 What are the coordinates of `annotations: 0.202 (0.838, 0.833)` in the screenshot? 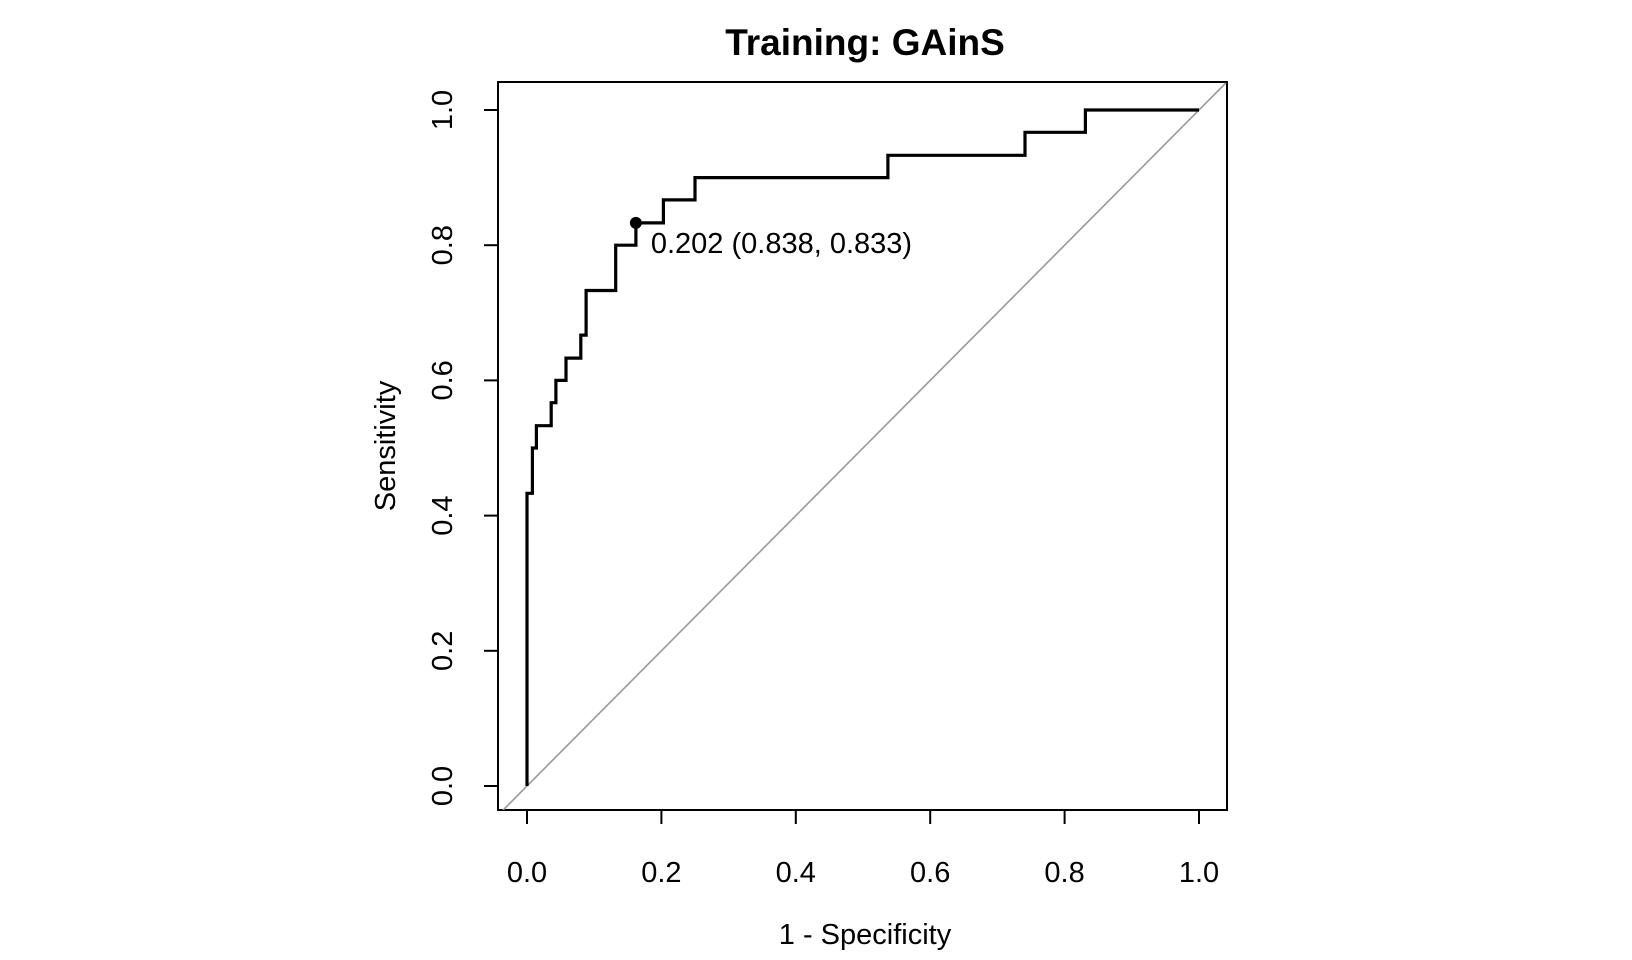 It's located at (770, 238).